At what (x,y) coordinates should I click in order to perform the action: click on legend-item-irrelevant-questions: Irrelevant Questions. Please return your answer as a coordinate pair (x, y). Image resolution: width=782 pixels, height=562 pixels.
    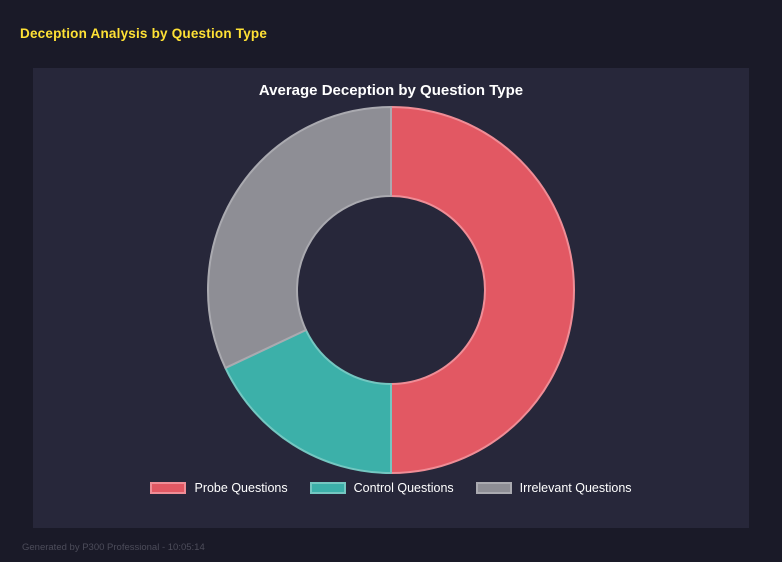
    Looking at the image, I should click on (553, 488).